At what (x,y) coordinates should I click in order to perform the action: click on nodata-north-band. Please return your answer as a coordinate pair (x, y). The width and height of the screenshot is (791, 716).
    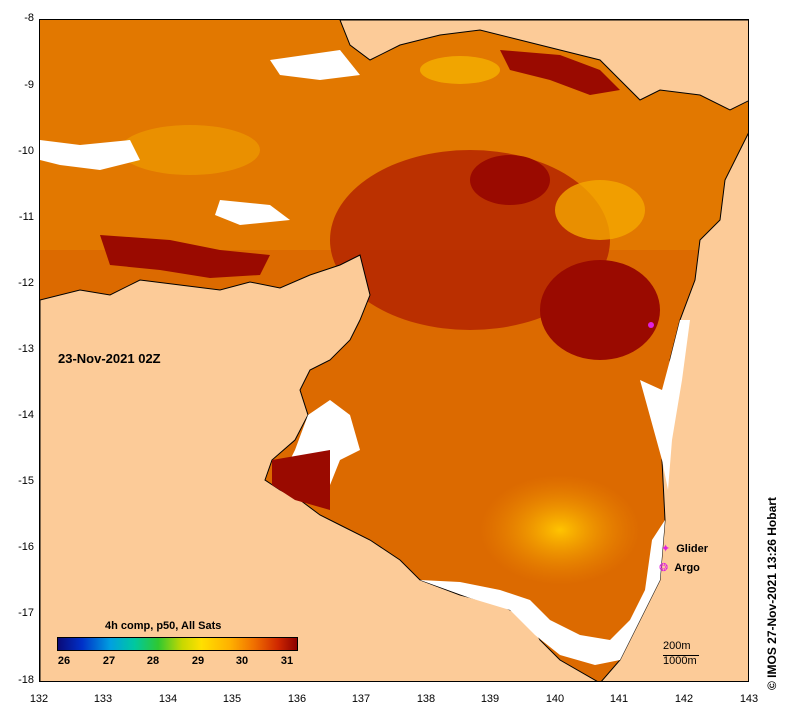
    Looking at the image, I should click on (315, 65).